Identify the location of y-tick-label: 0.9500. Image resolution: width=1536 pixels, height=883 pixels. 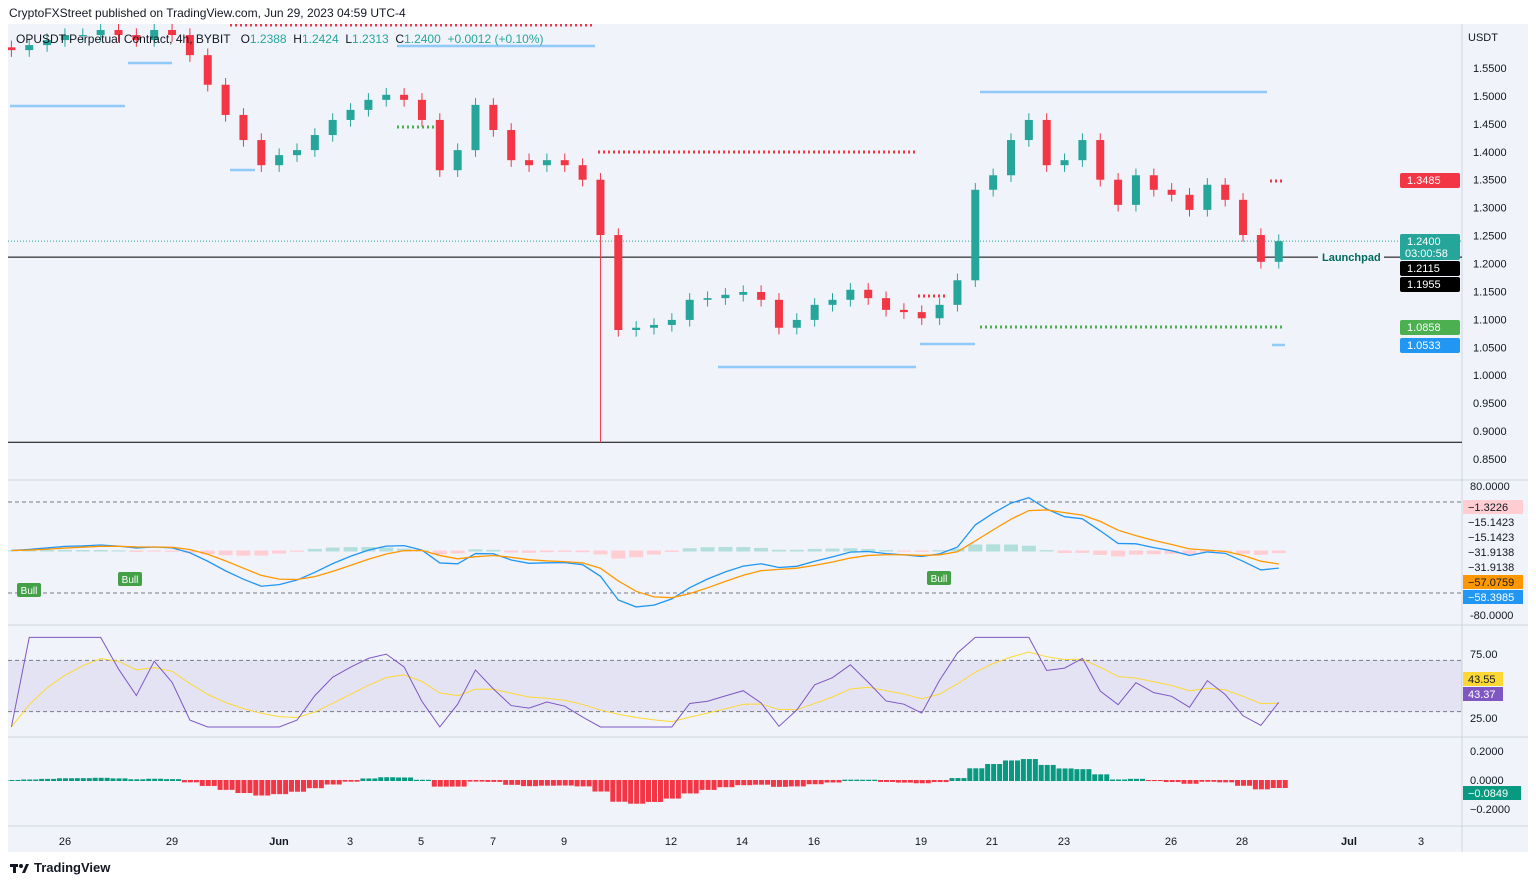
(1490, 404).